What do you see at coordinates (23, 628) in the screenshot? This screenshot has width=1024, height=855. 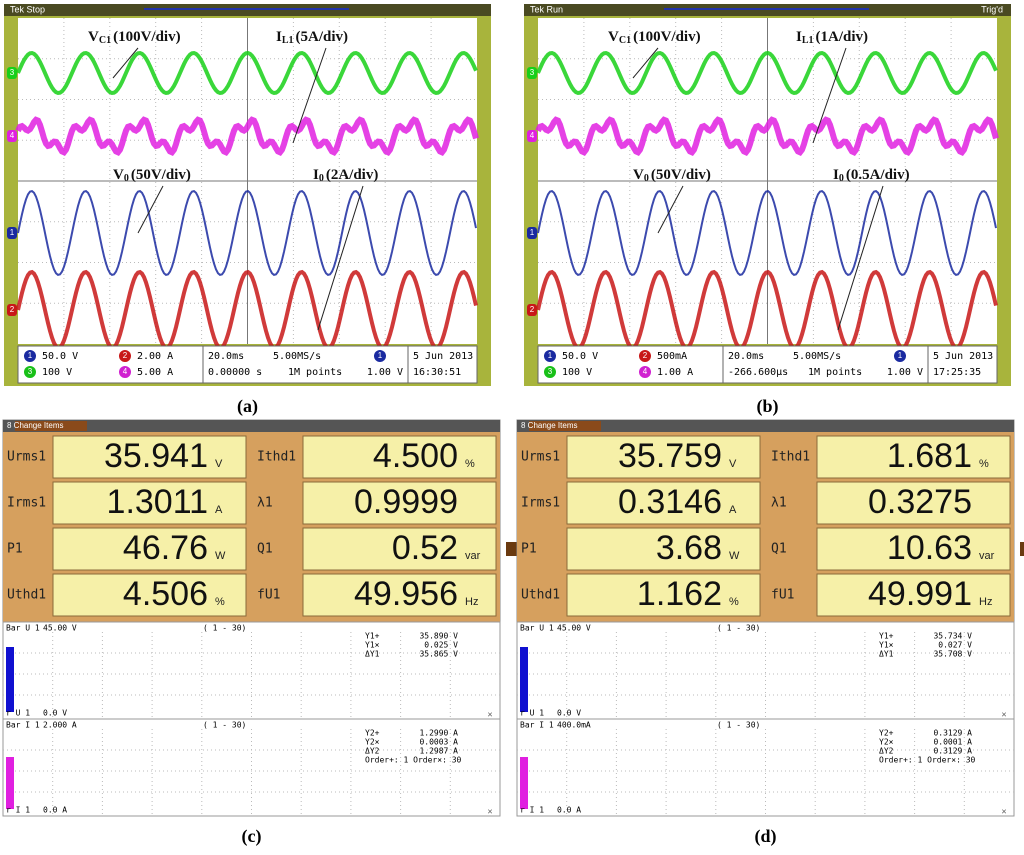 I see `bar-title: Bar U 1` at bounding box center [23, 628].